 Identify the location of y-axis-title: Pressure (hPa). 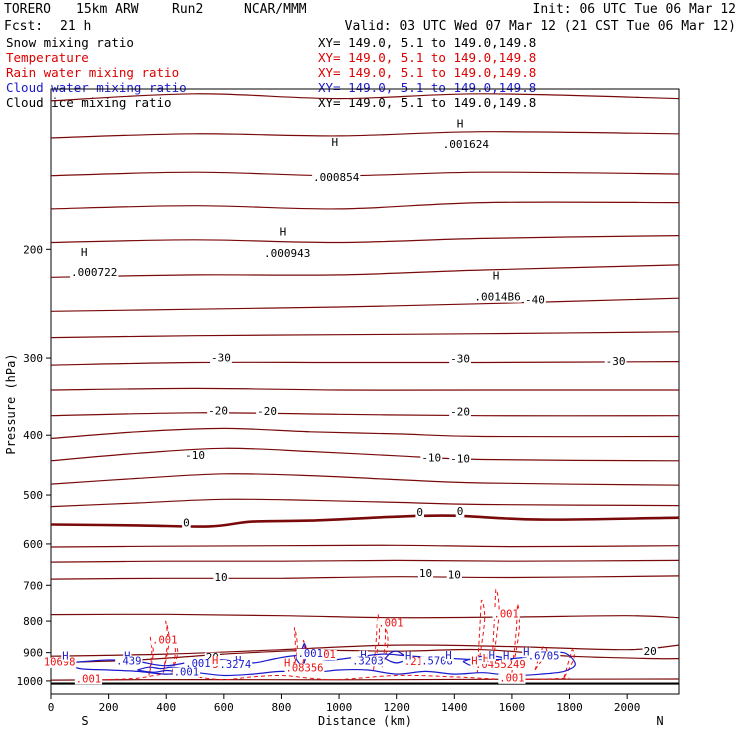
(11, 403).